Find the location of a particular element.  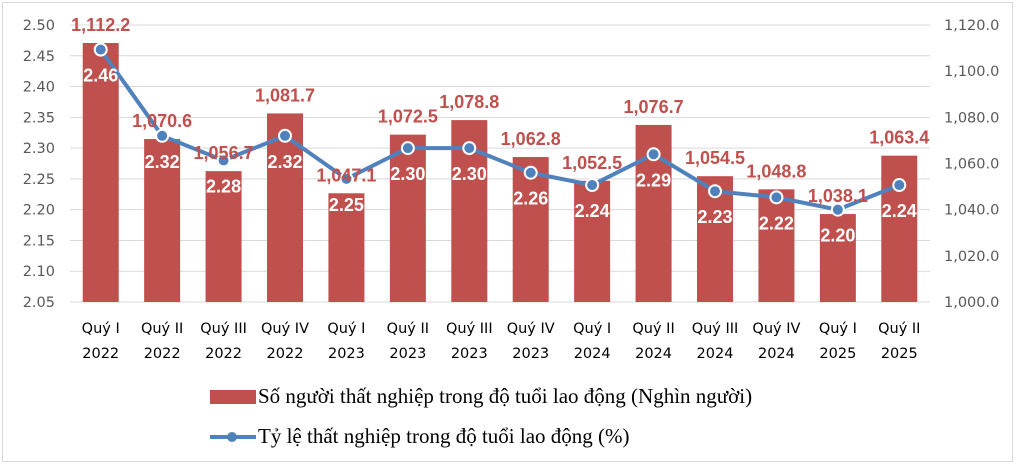

right-axis-tick-label: 1,120.0 is located at coordinates (971, 26).